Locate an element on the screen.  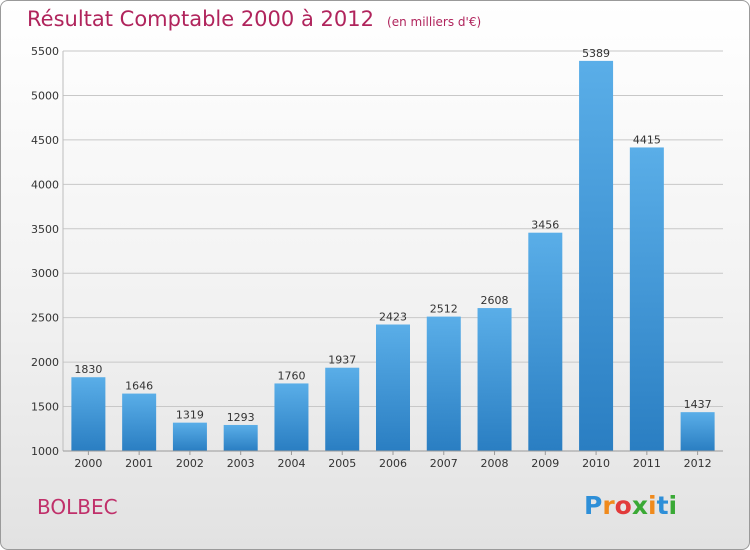
x-tick-label: 2000 is located at coordinates (88, 463).